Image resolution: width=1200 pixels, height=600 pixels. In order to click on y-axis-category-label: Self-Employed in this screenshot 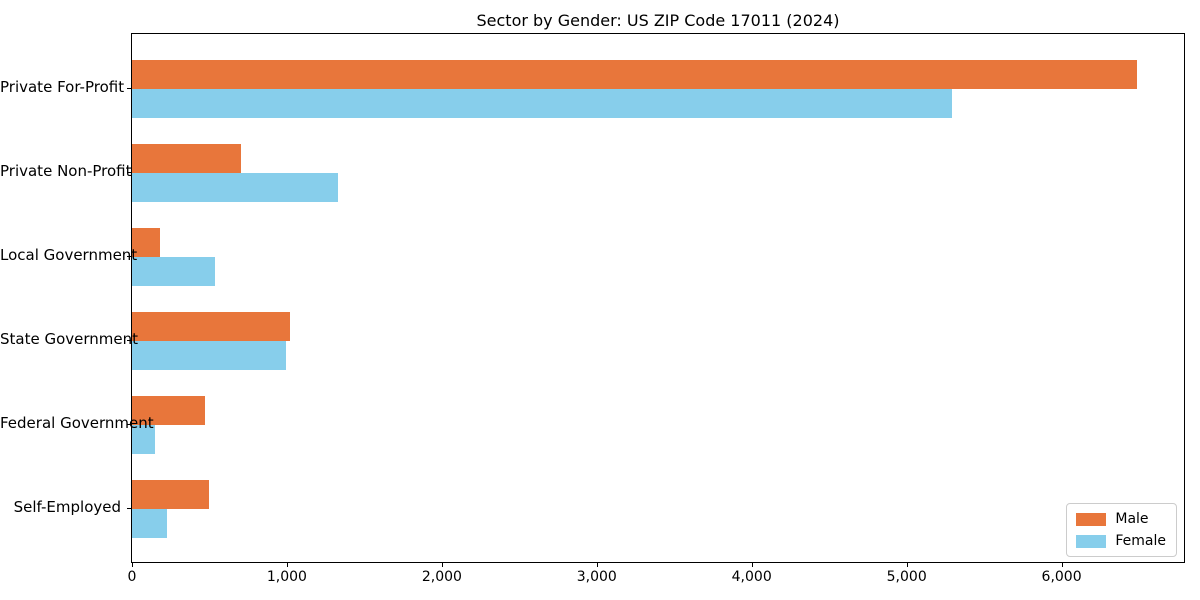, I will do `click(67, 507)`.